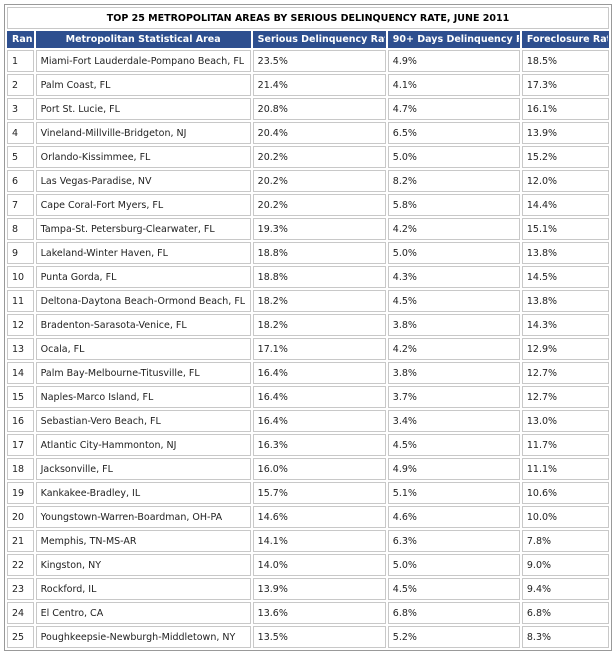 Image resolution: width=616 pixels, height=657 pixels. I want to click on table-cell: El Centro, CA, so click(143, 613).